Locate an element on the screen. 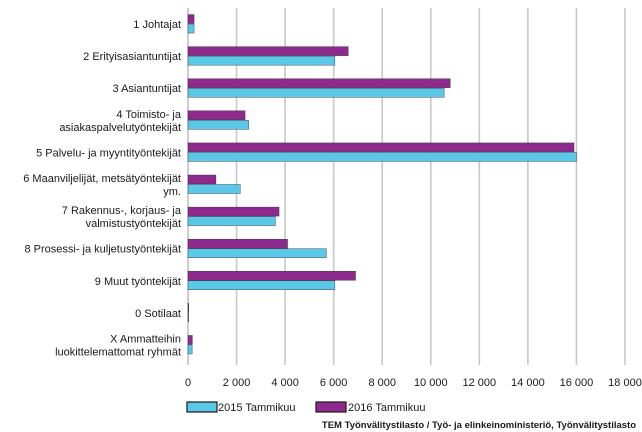 Image resolution: width=642 pixels, height=432 pixels. x-tick-label: 8 000 is located at coordinates (382, 383).